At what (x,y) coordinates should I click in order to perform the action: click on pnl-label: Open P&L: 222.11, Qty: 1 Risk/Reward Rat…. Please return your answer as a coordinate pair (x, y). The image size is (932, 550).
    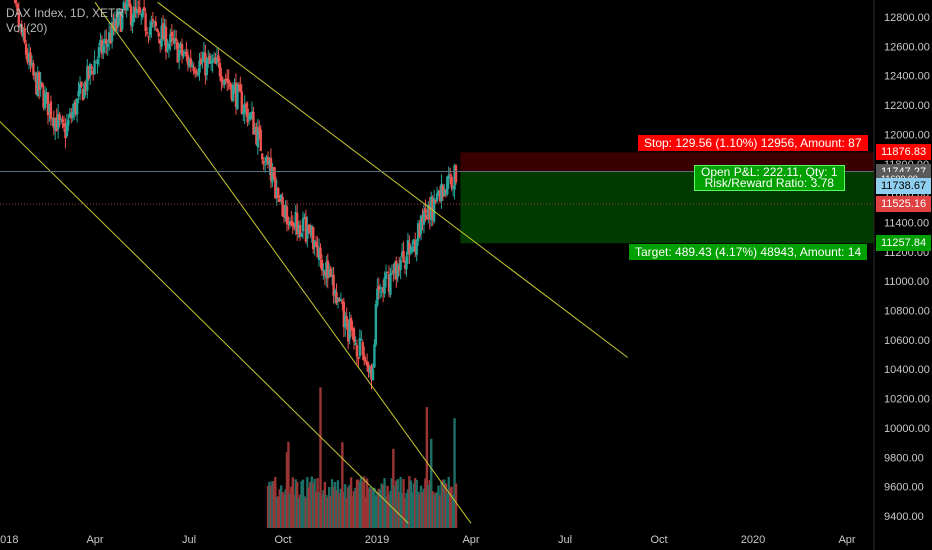
    Looking at the image, I should click on (769, 178).